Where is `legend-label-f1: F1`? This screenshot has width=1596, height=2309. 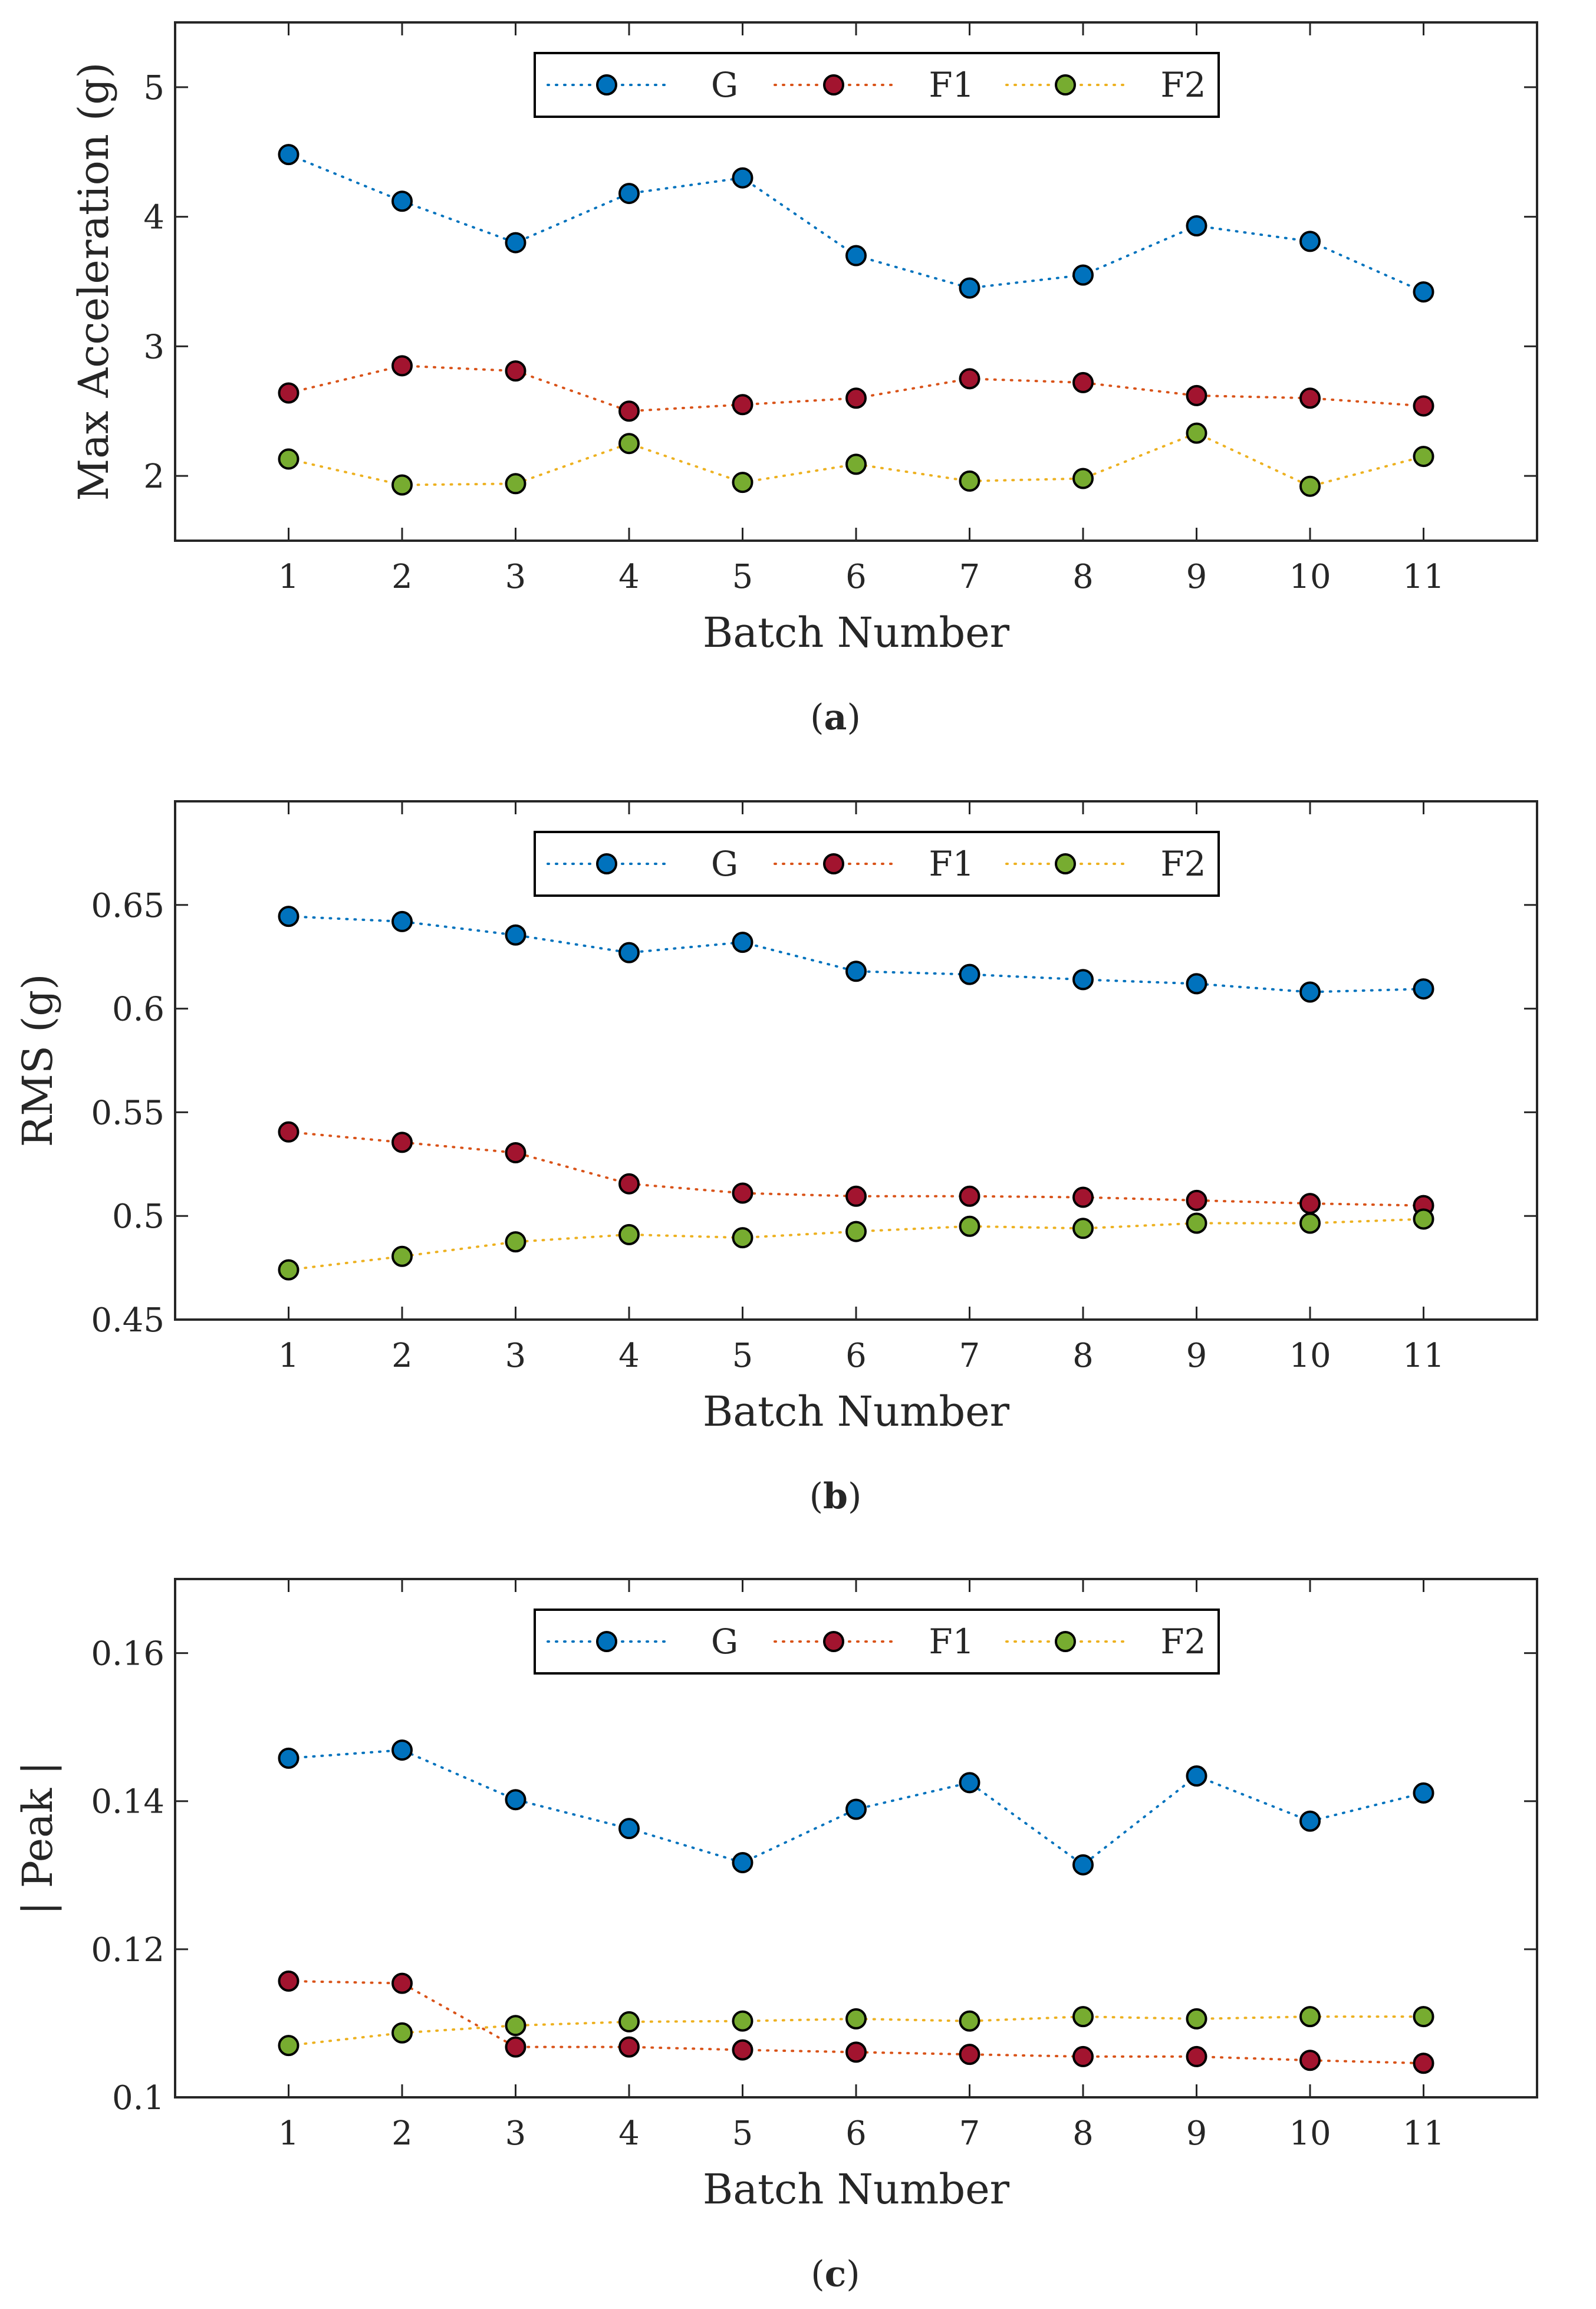
legend-label-f1: F1 is located at coordinates (951, 1641).